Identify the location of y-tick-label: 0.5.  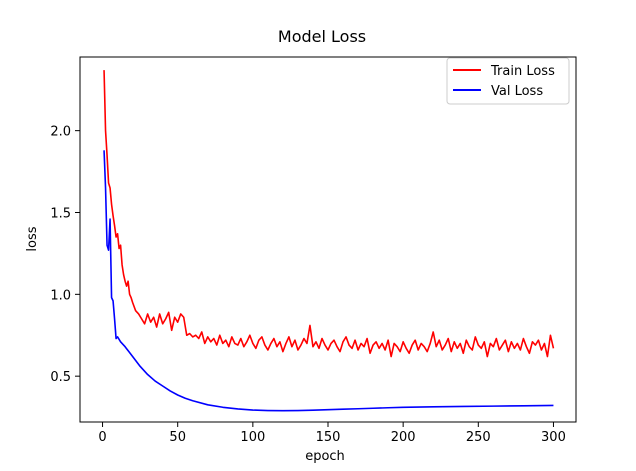
(60, 377).